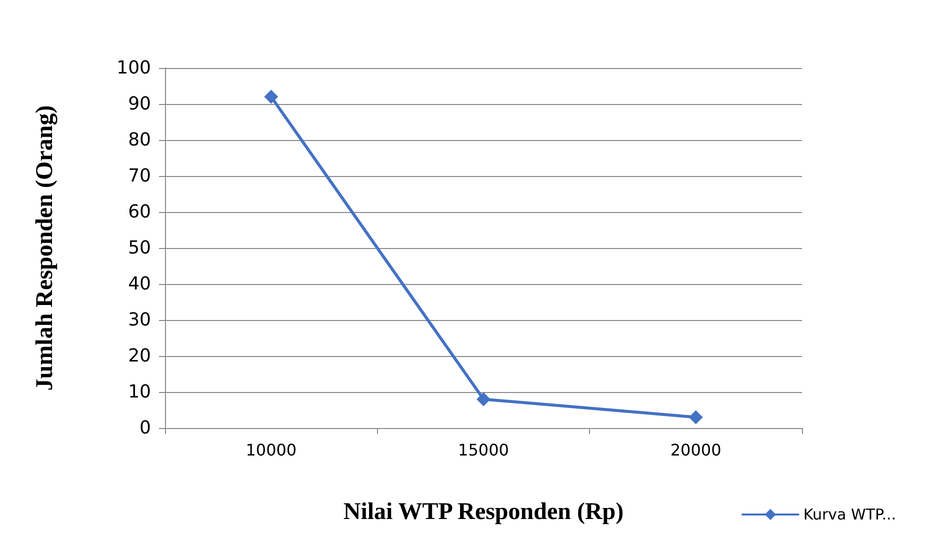 This screenshot has width=929, height=537. What do you see at coordinates (271, 450) in the screenshot?
I see `x-tick-label: 10000` at bounding box center [271, 450].